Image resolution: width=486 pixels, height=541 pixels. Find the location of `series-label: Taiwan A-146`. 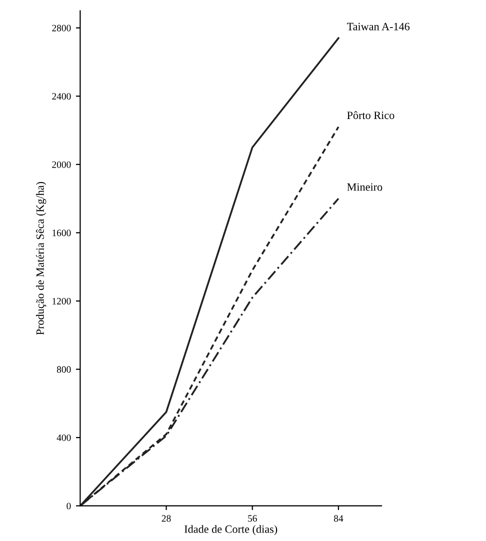

series-label: Taiwan A-146 is located at coordinates (378, 26).